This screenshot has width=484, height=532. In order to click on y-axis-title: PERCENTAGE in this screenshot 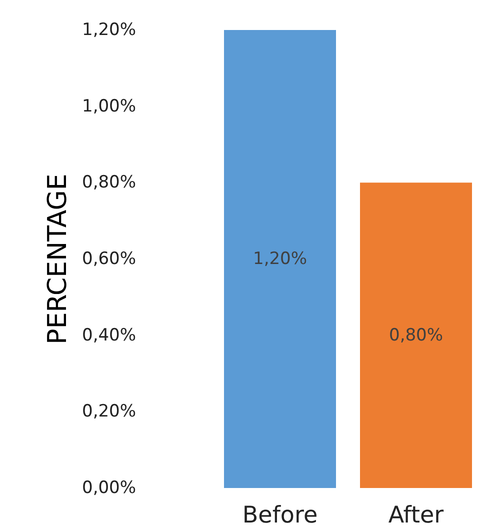, I will do `click(58, 259)`.